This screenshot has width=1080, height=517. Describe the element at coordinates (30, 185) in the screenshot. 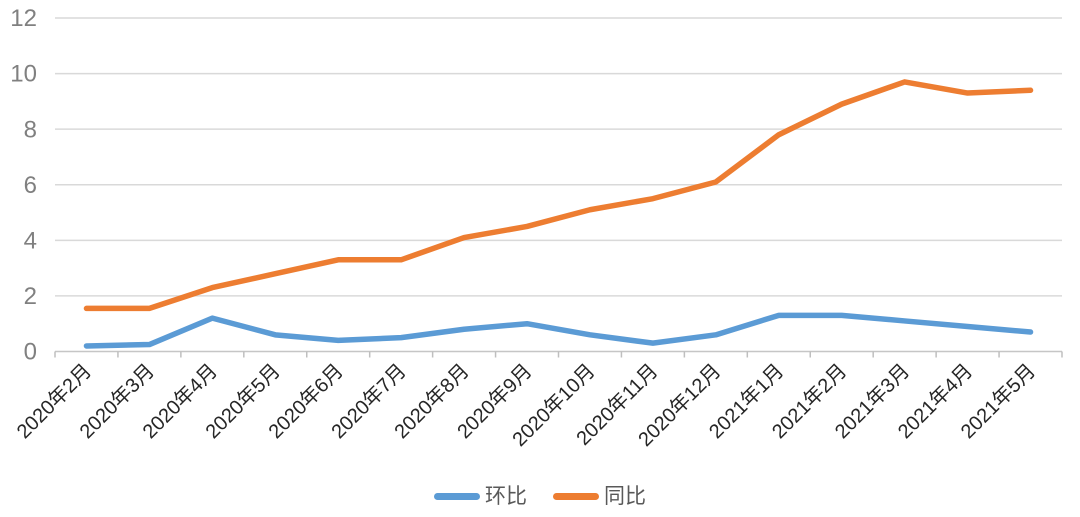

I see `y-axis-label: 6` at that location.